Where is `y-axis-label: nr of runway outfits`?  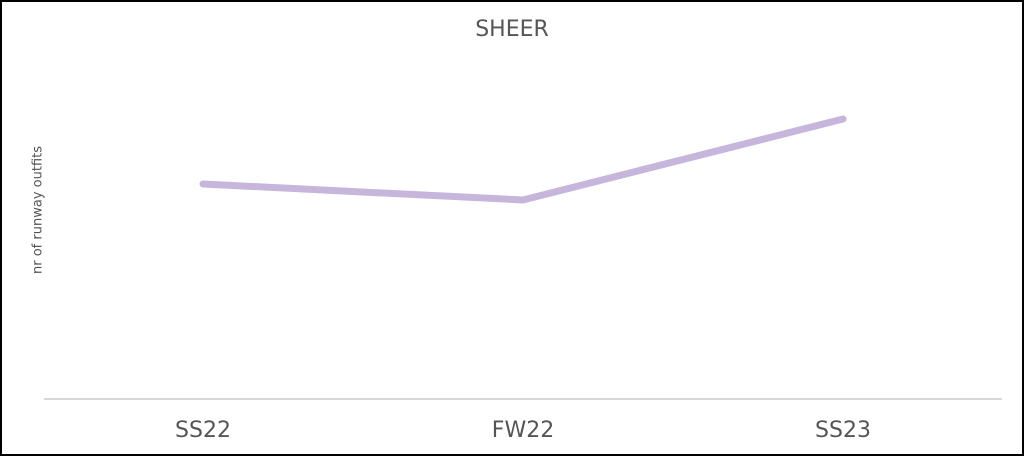 y-axis-label: nr of runway outfits is located at coordinates (38, 210).